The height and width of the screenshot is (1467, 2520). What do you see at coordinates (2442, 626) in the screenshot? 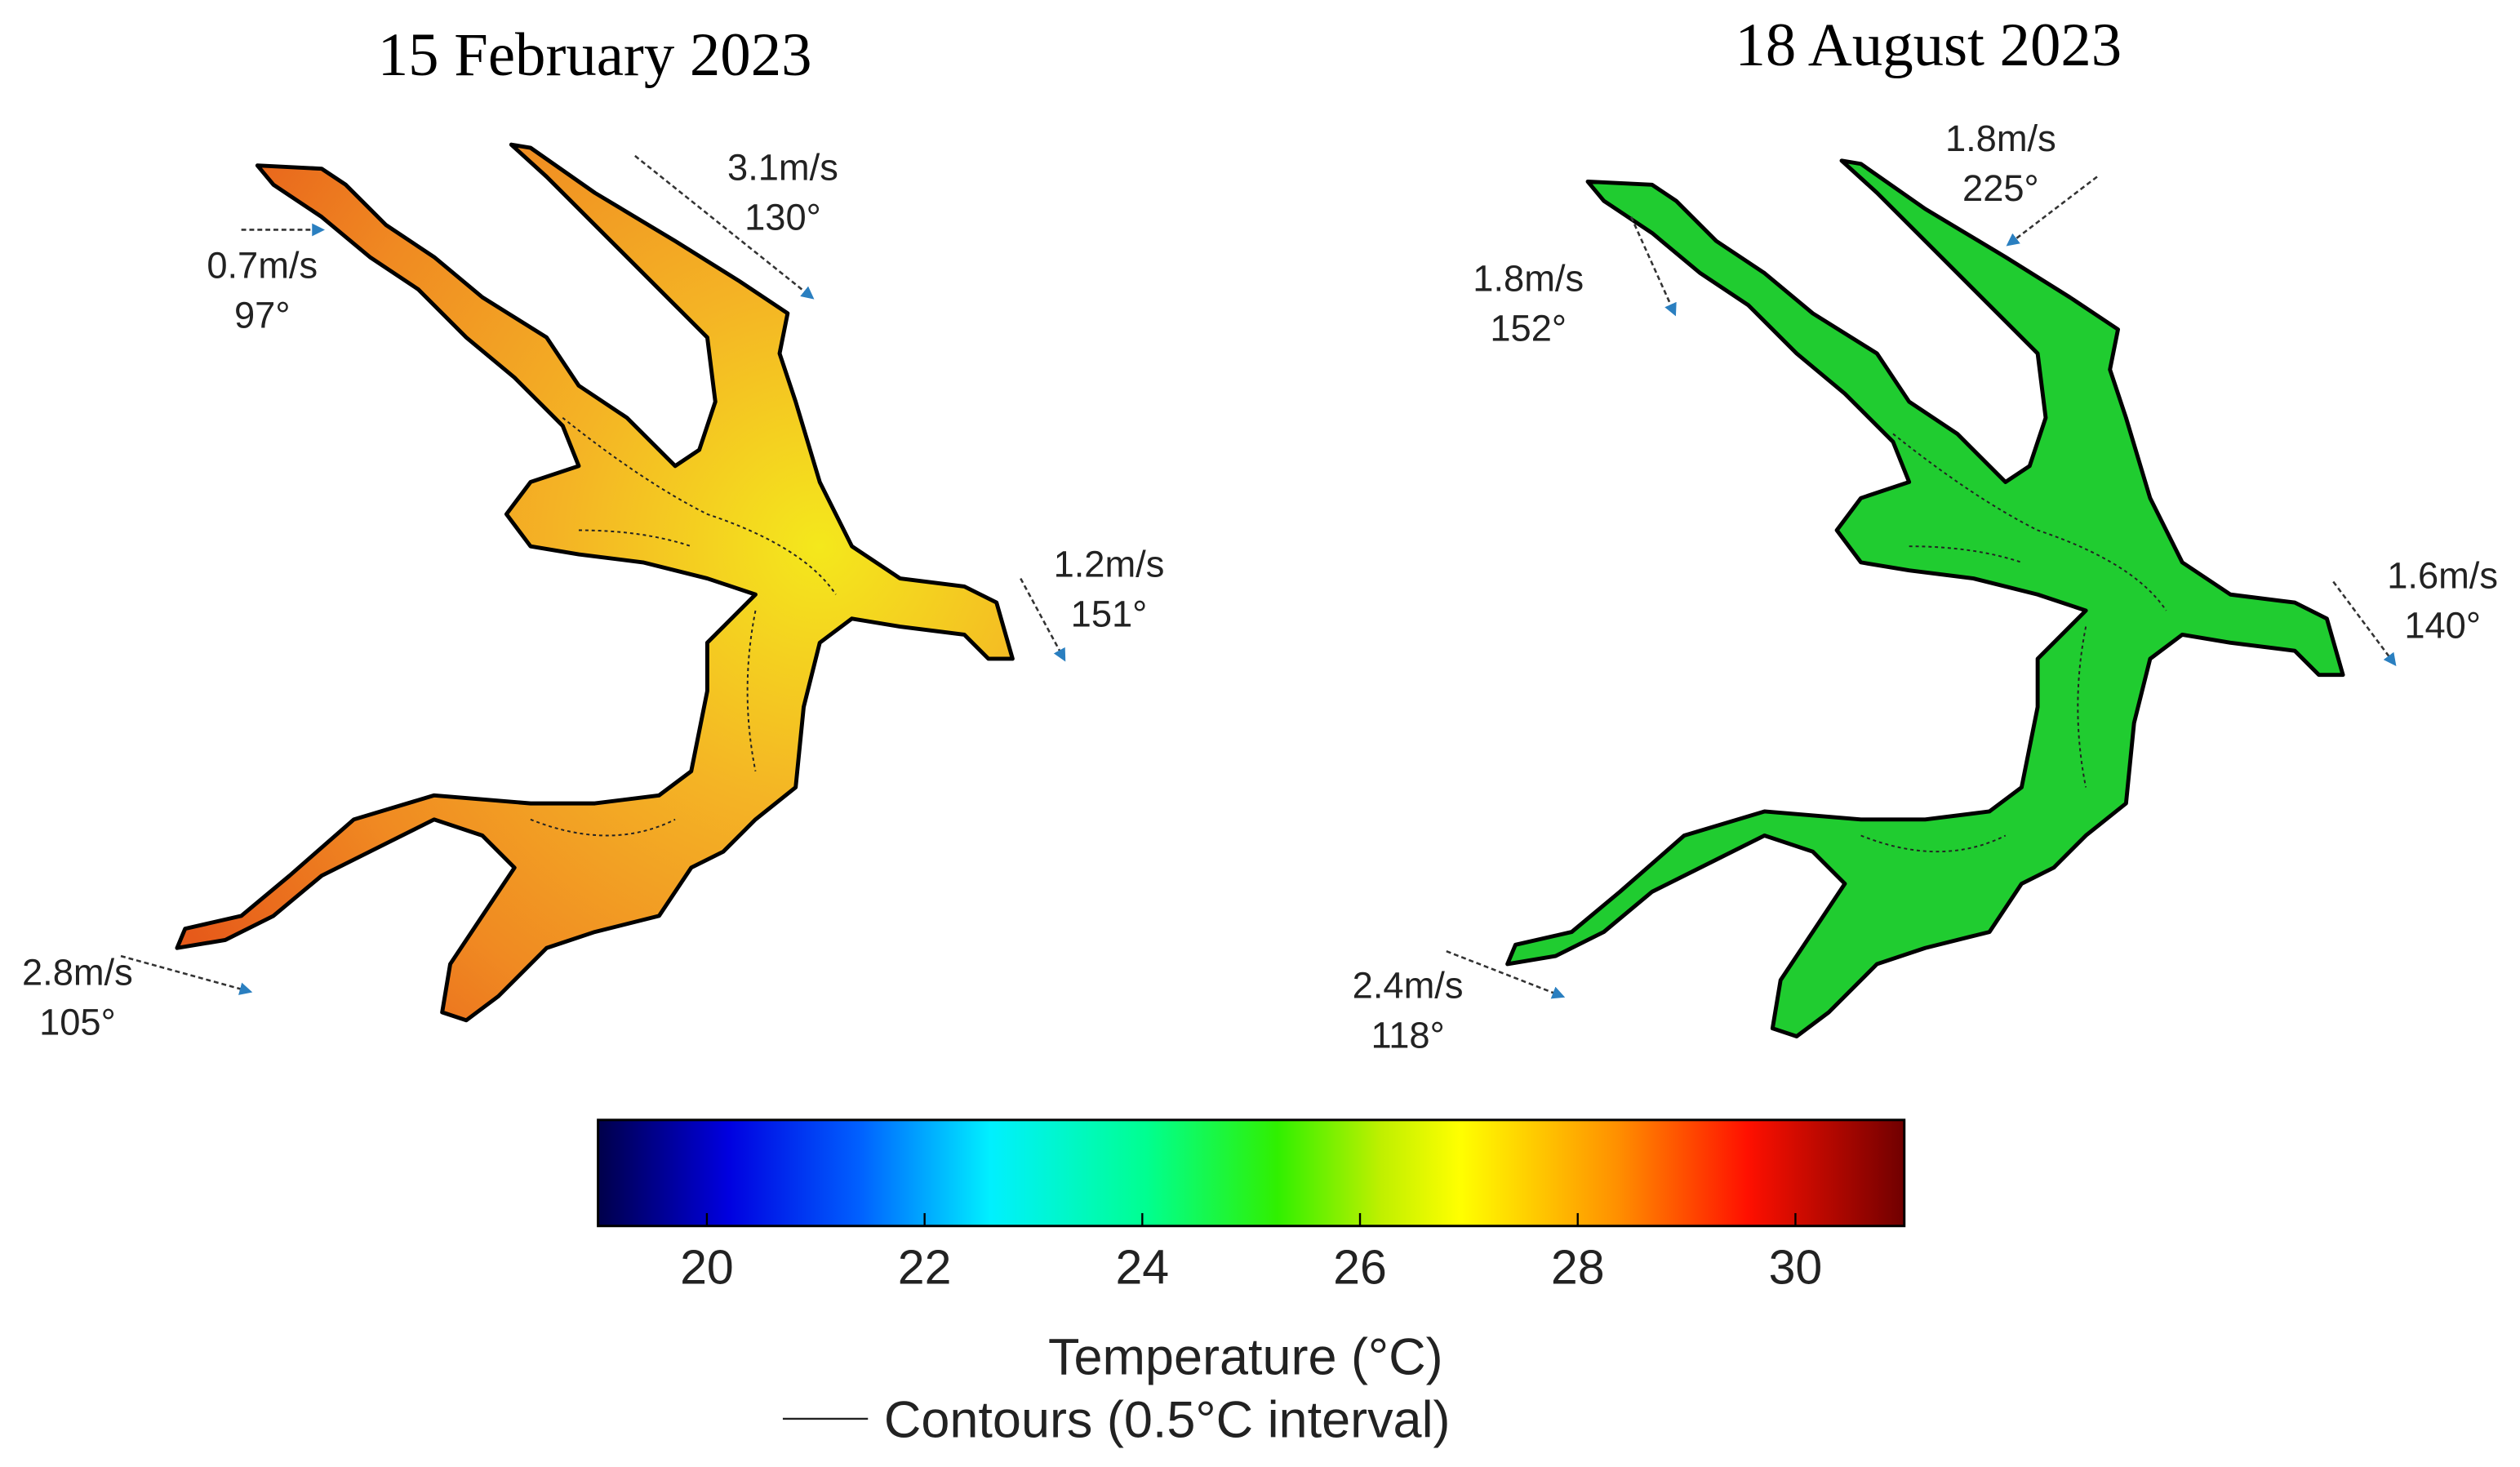
I see `wind-direction: 140°` at bounding box center [2442, 626].